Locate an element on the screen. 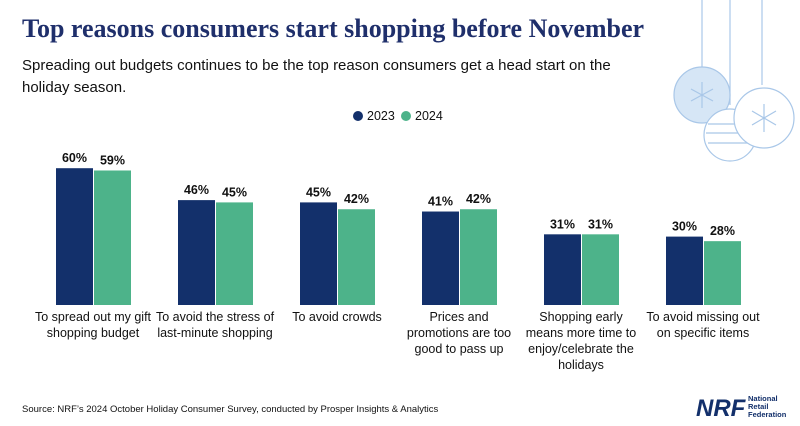  value-label: 60% is located at coordinates (74, 158).